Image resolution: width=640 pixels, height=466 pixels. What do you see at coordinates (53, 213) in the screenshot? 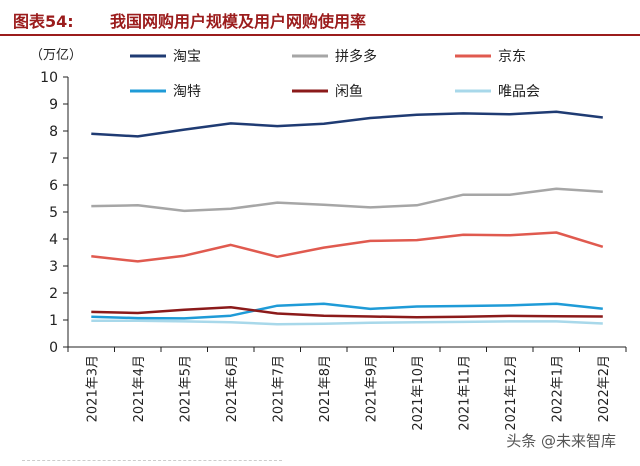
I see `y-tick-label: 5` at bounding box center [53, 213].